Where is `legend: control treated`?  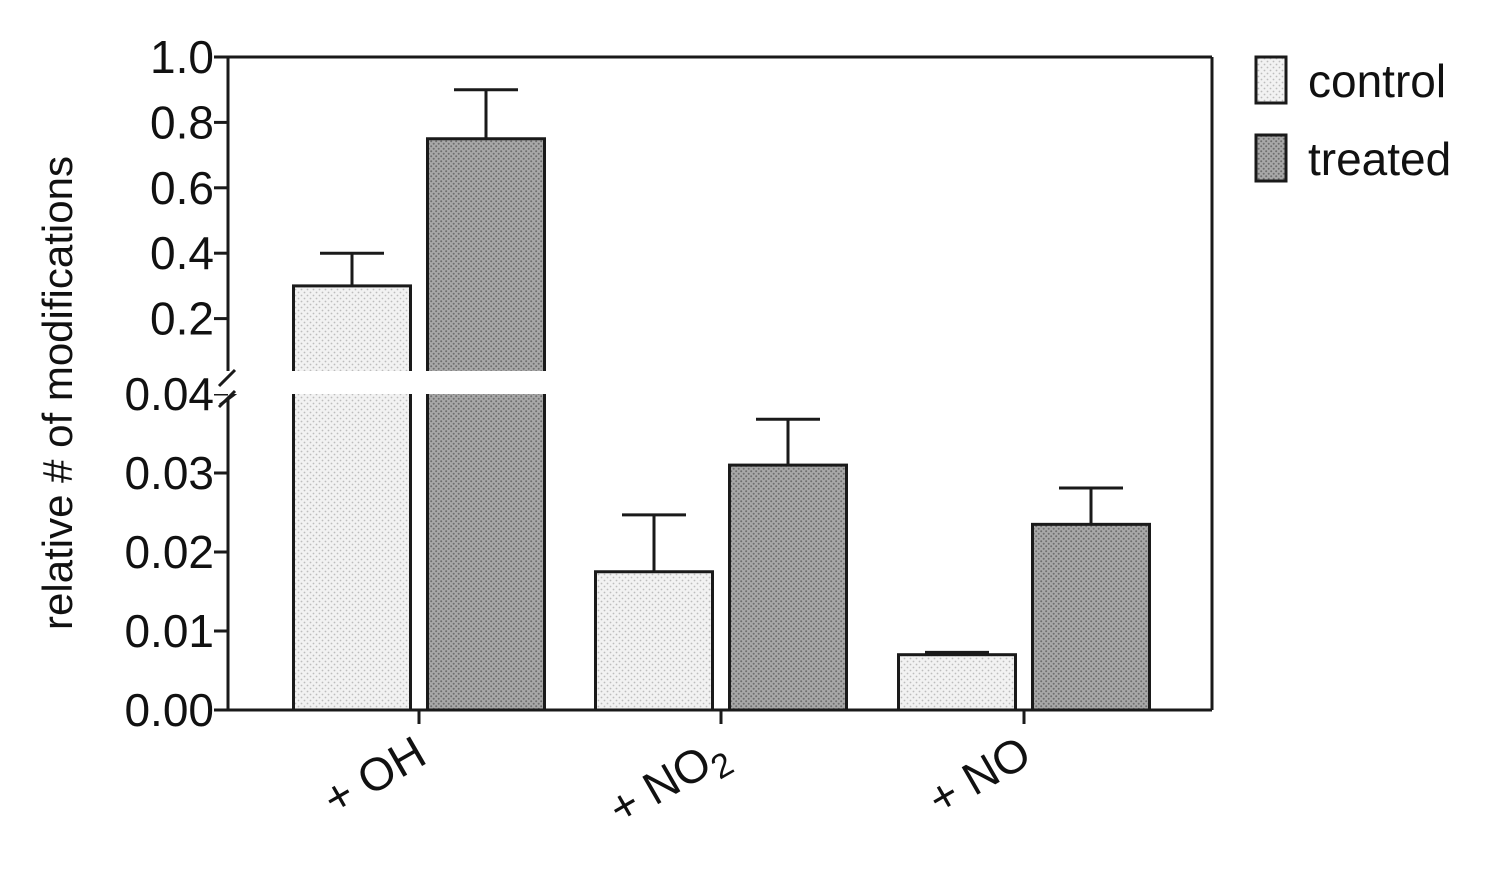 legend: control treated is located at coordinates (1352, 120).